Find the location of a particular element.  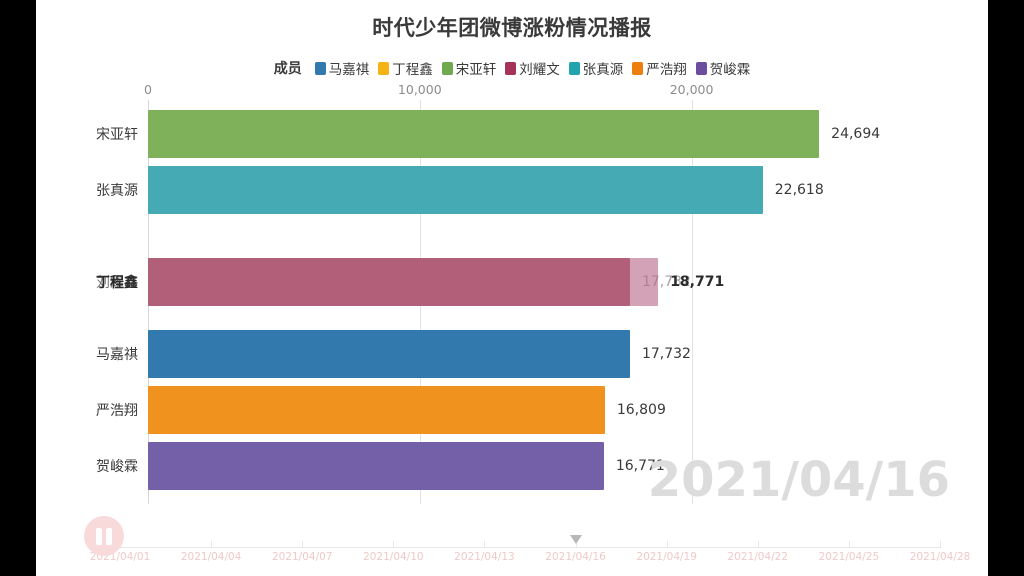

x-axis-tick-label: 0 is located at coordinates (148, 89).